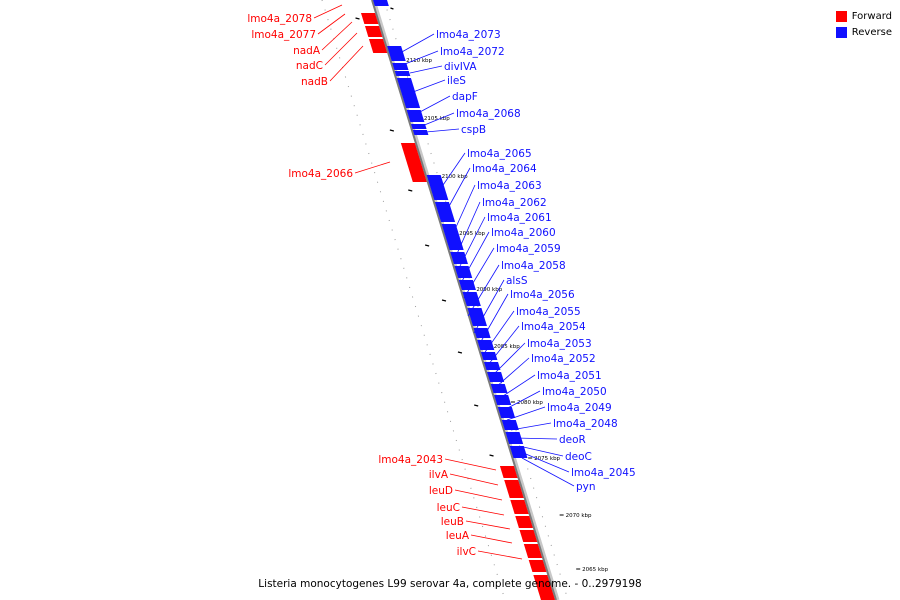  I want to click on reverse-gene-label: lmo4a_2072, so click(472, 52).